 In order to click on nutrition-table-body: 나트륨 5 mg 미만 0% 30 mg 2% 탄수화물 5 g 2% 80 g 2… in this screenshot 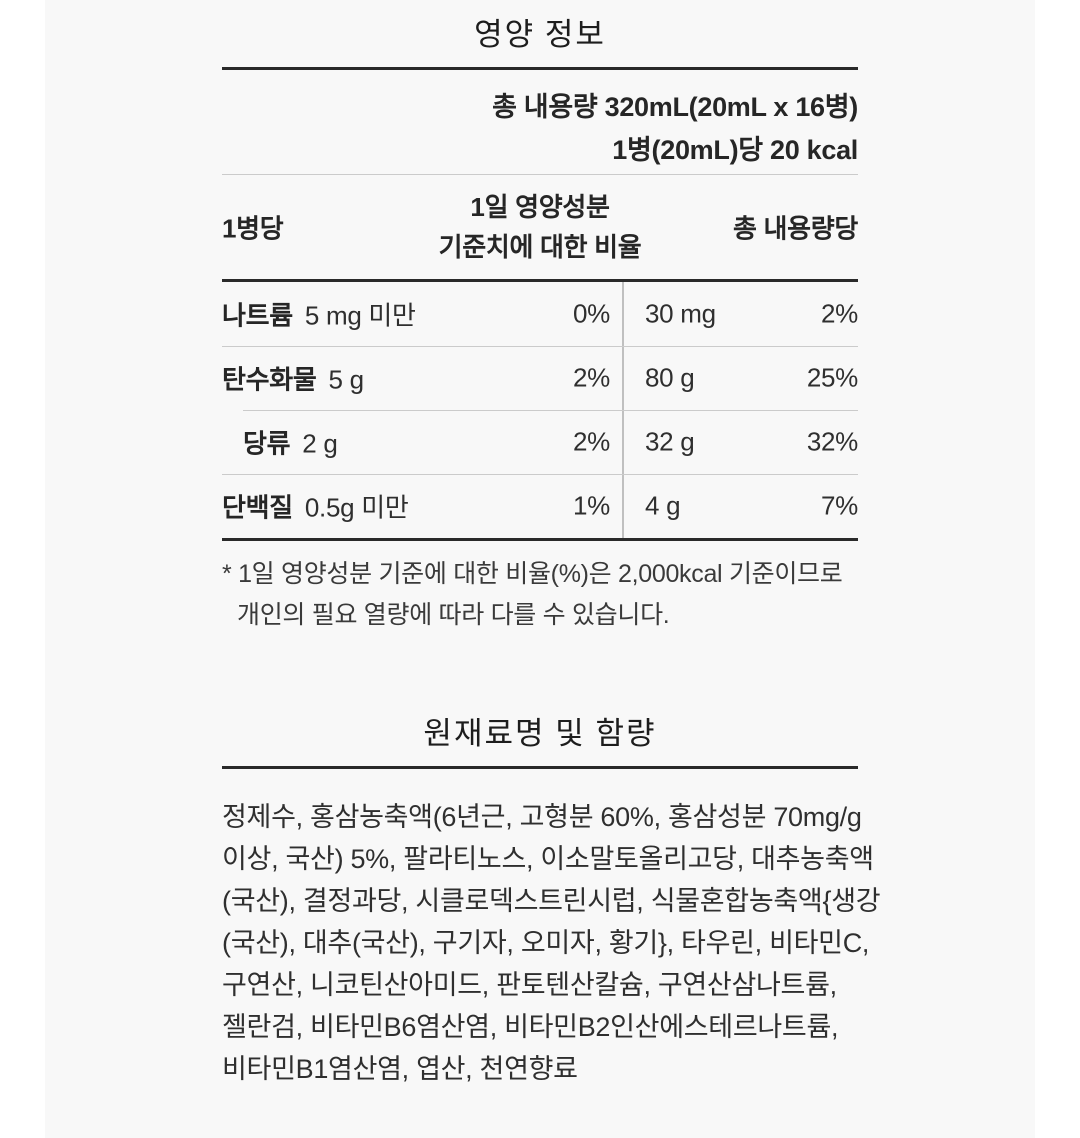, I will do `click(540, 411)`.